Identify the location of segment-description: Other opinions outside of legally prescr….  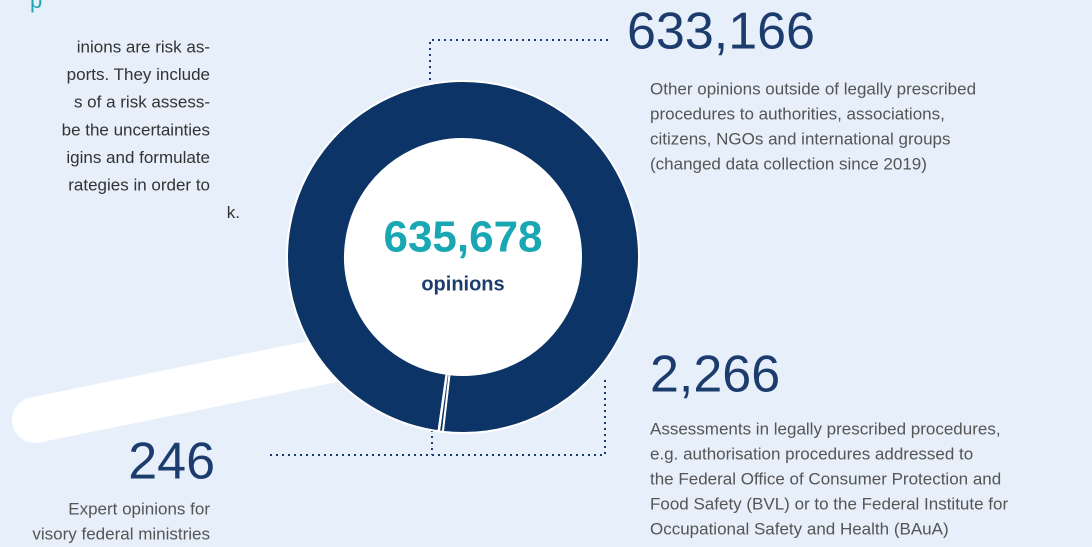
(813, 88).